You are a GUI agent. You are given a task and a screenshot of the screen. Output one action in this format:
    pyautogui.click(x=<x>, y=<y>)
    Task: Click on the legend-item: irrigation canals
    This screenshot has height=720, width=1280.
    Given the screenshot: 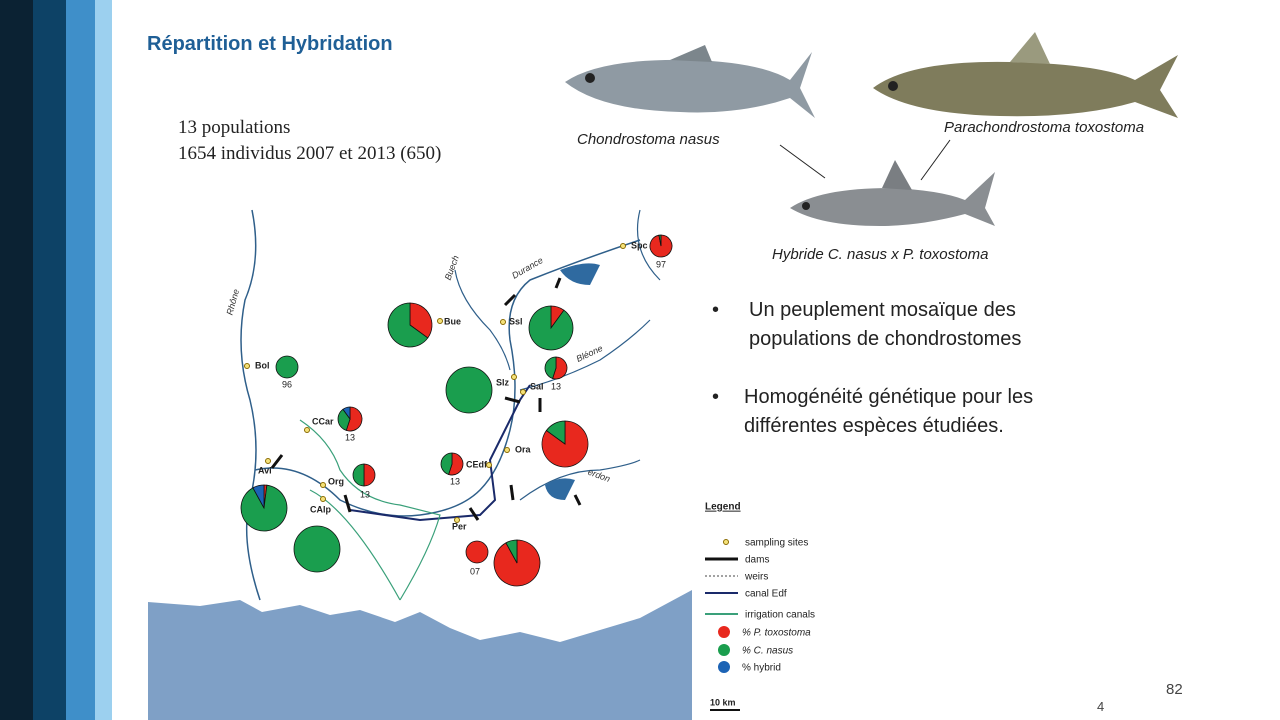 What is the action you would take?
    pyautogui.click(x=780, y=615)
    